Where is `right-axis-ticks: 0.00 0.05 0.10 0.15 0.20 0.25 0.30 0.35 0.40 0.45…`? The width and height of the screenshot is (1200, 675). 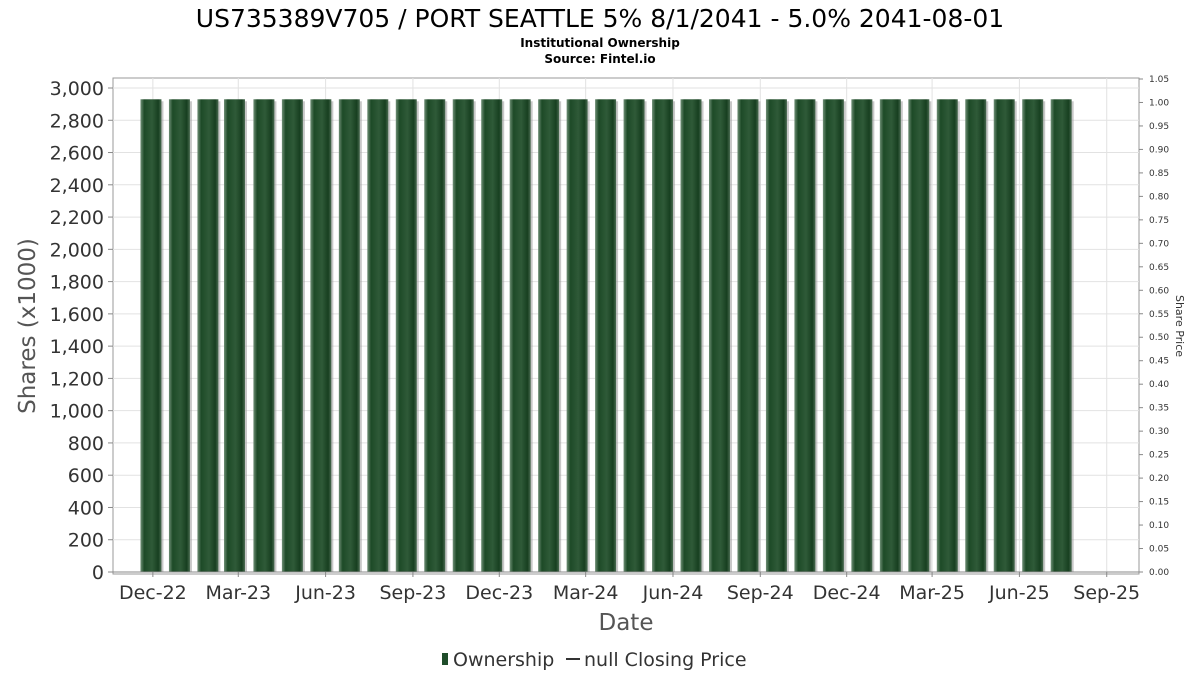
right-axis-ticks: 0.00 0.05 0.10 0.15 0.20 0.25 0.30 0.35 0.40 0.45… is located at coordinates (1154, 326).